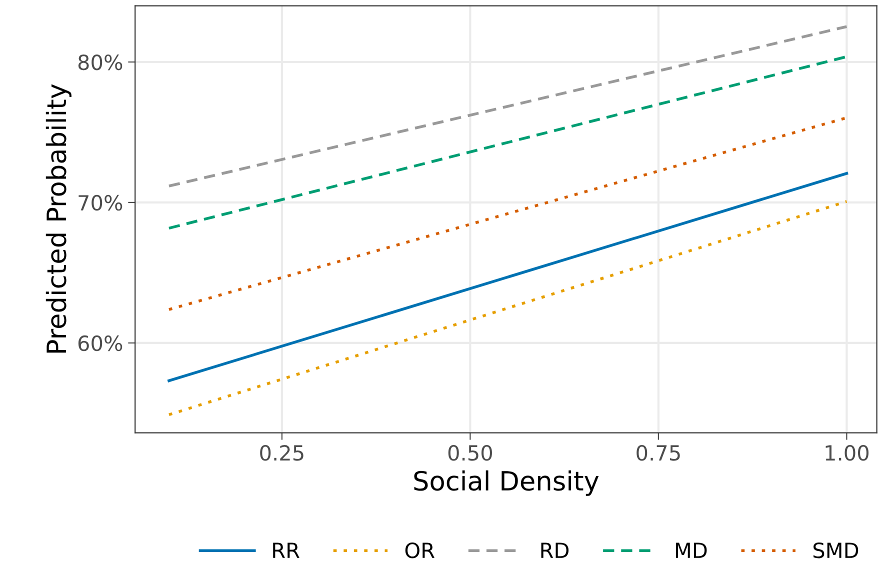  I want to click on y-axis-title: Predicted Probability, so click(59, 218).